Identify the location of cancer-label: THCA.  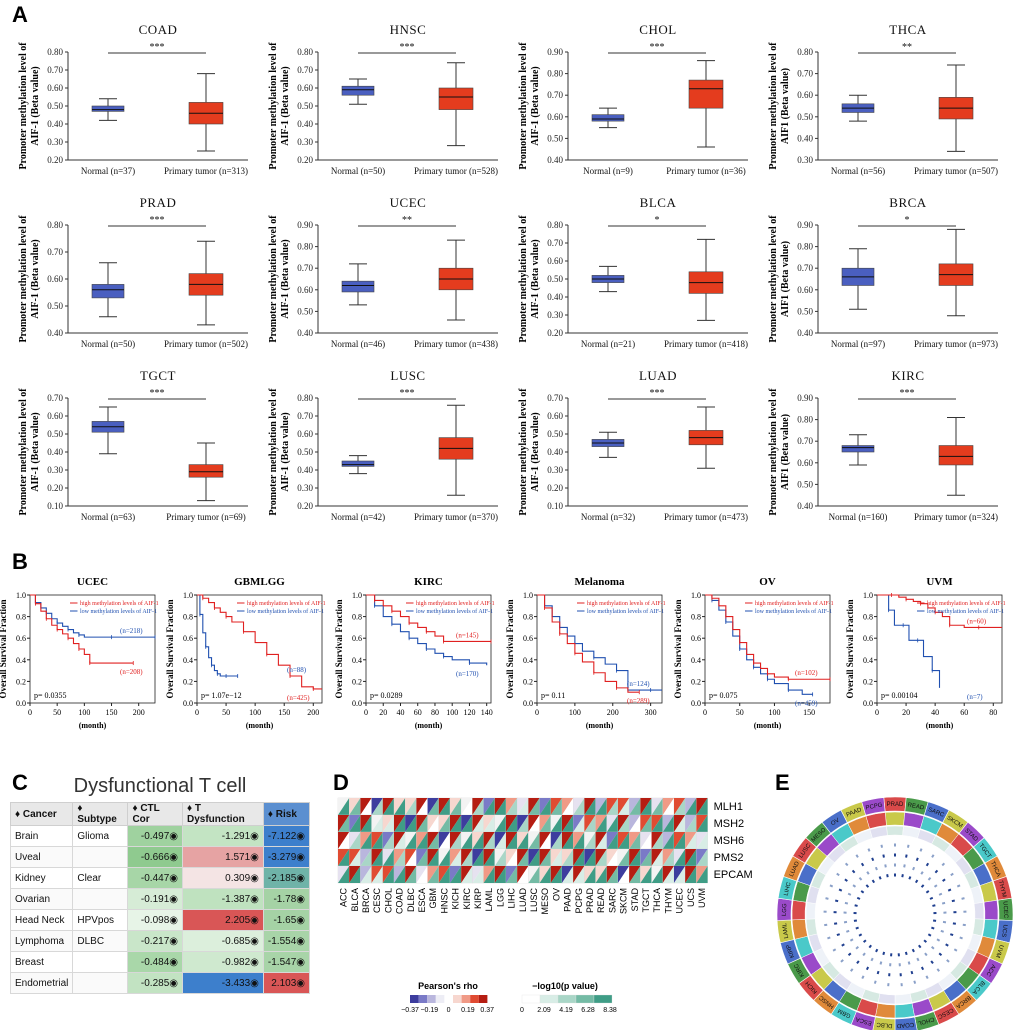
(657, 900).